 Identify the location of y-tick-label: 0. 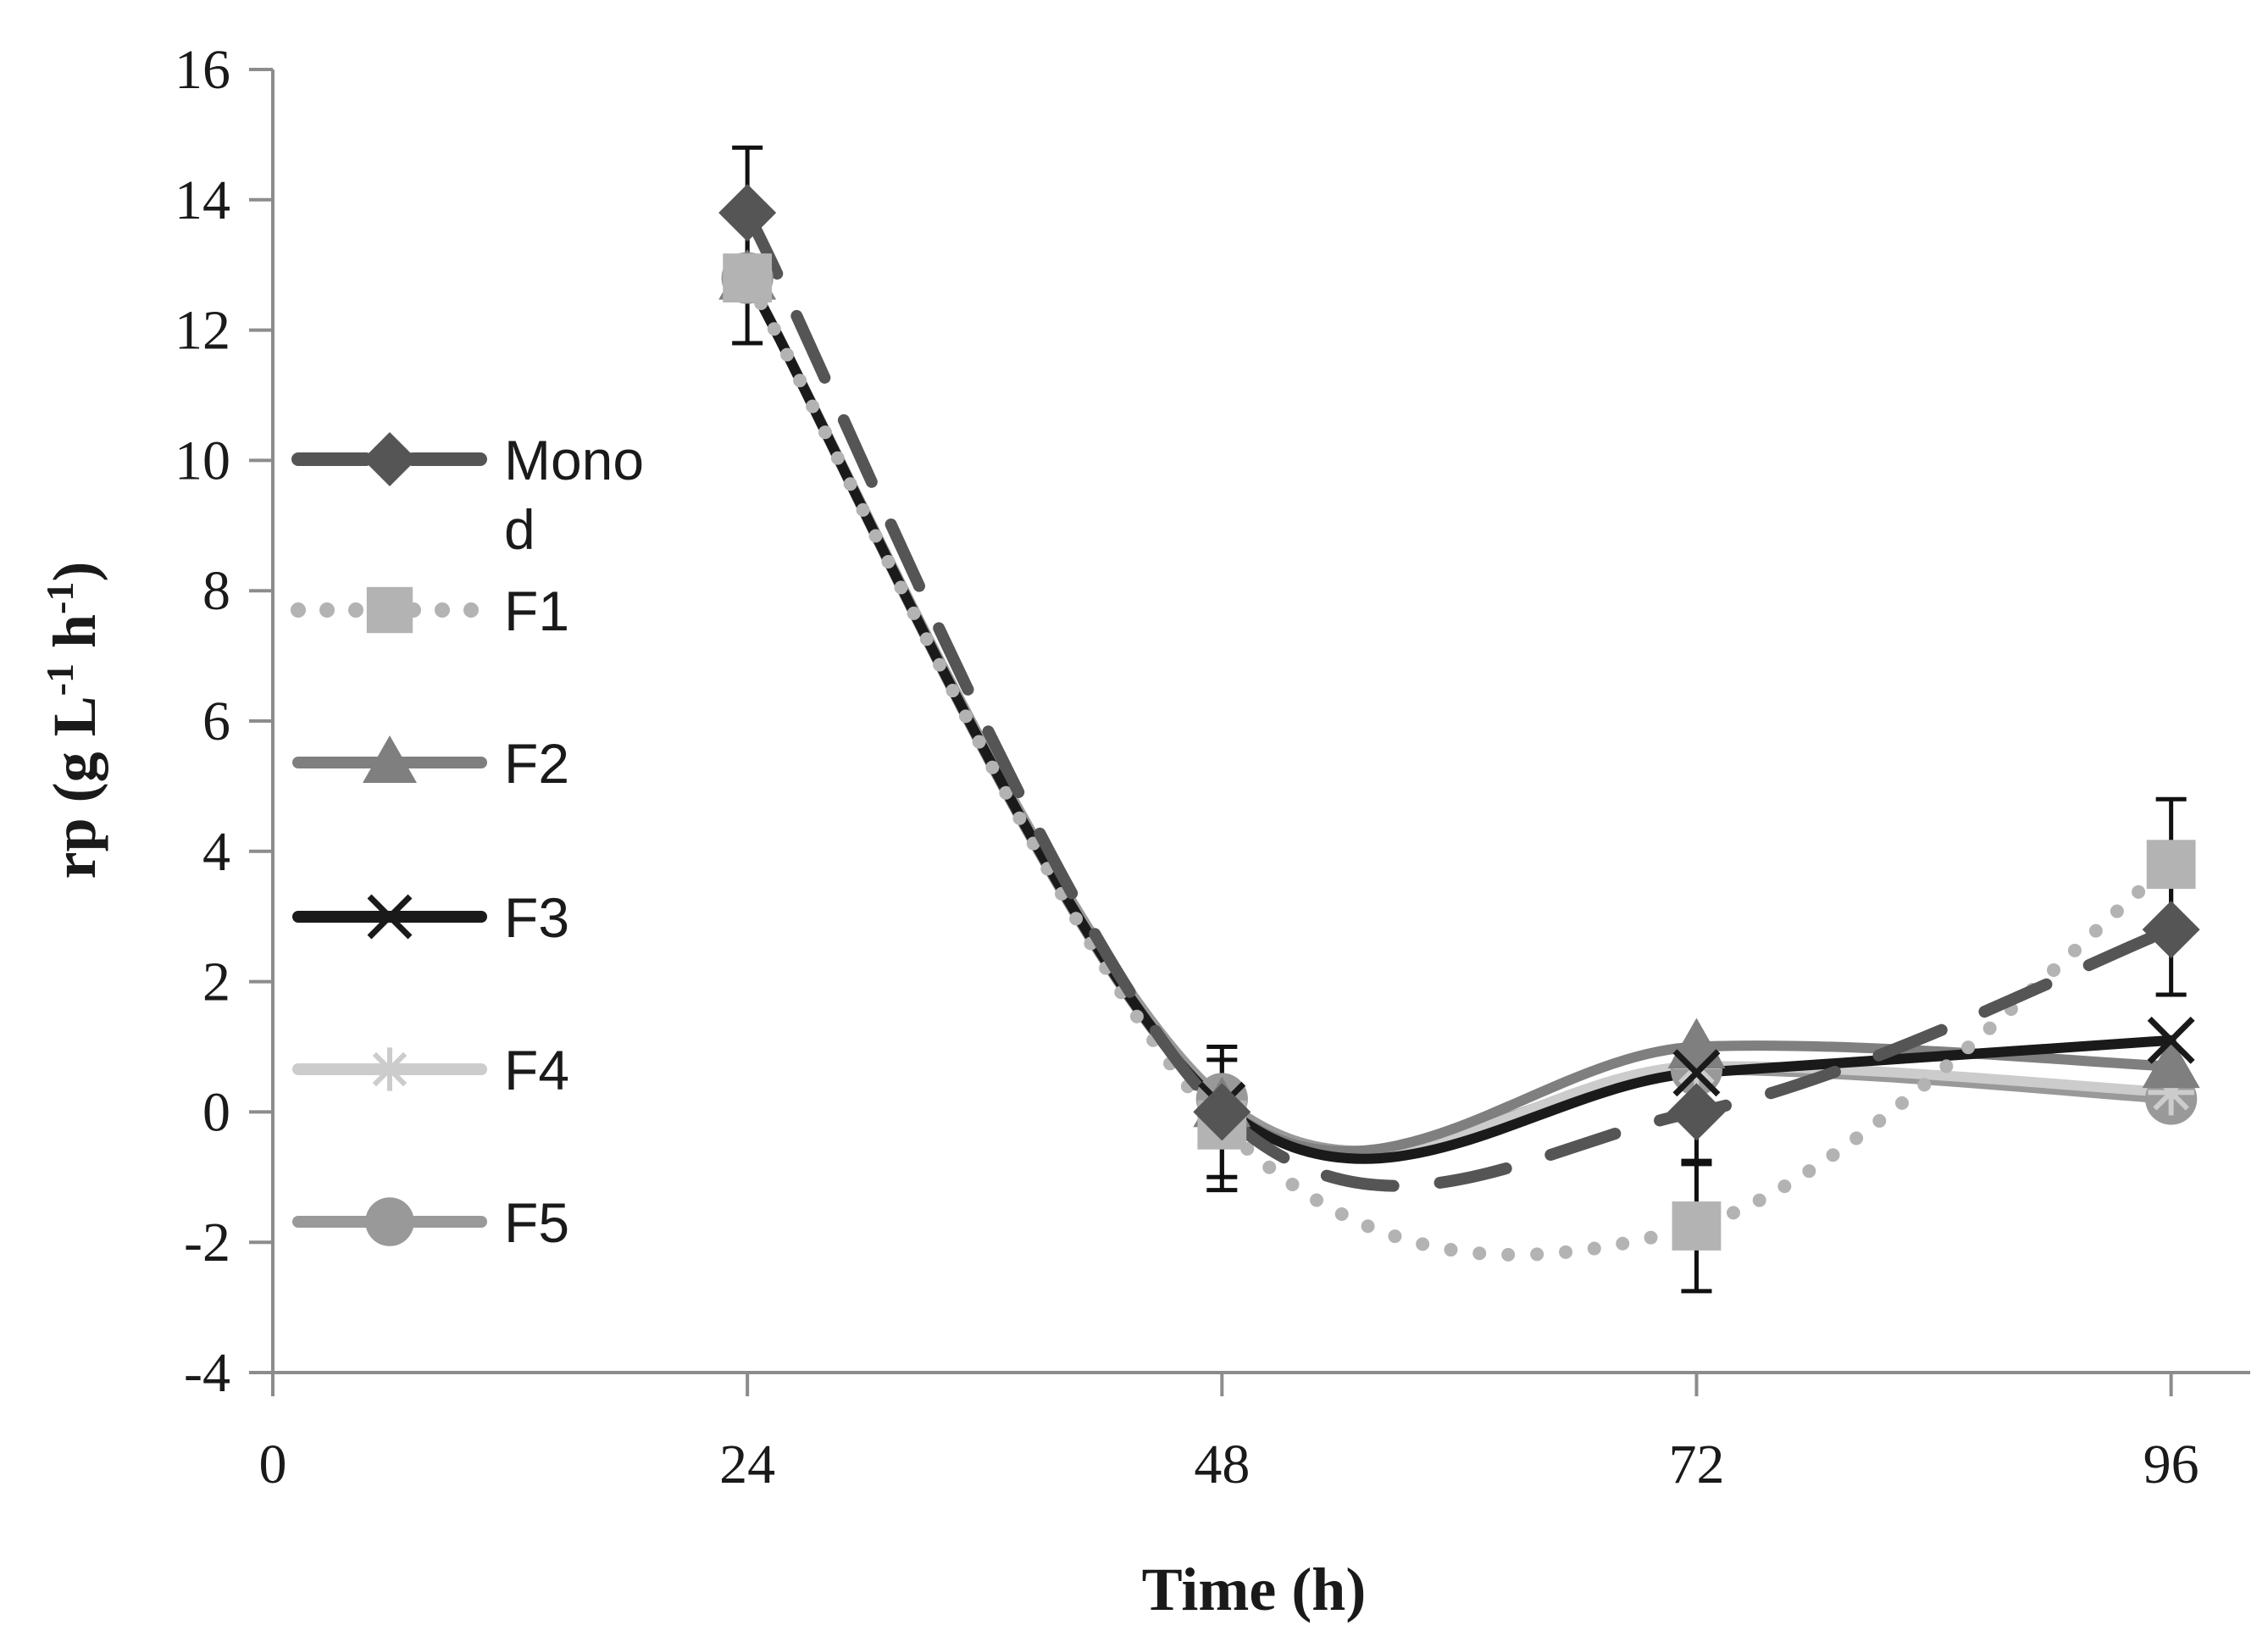
(216, 1112).